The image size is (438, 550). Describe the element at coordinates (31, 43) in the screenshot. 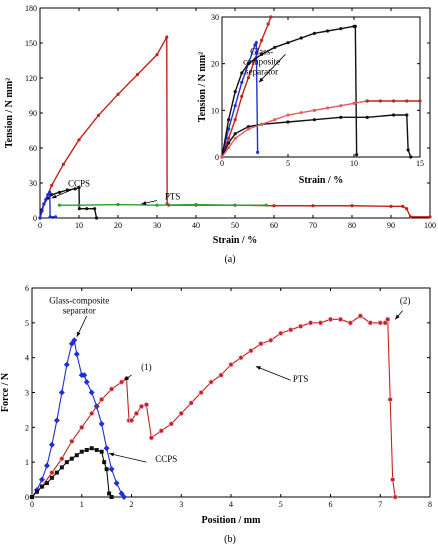

I see `y-tick-label: 150` at that location.